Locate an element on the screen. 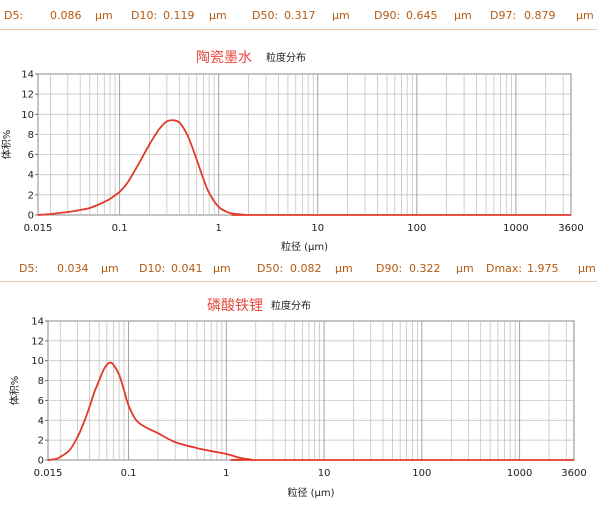 Image resolution: width=597 pixels, height=509 pixels. d97-value: 0.879 is located at coordinates (540, 15).